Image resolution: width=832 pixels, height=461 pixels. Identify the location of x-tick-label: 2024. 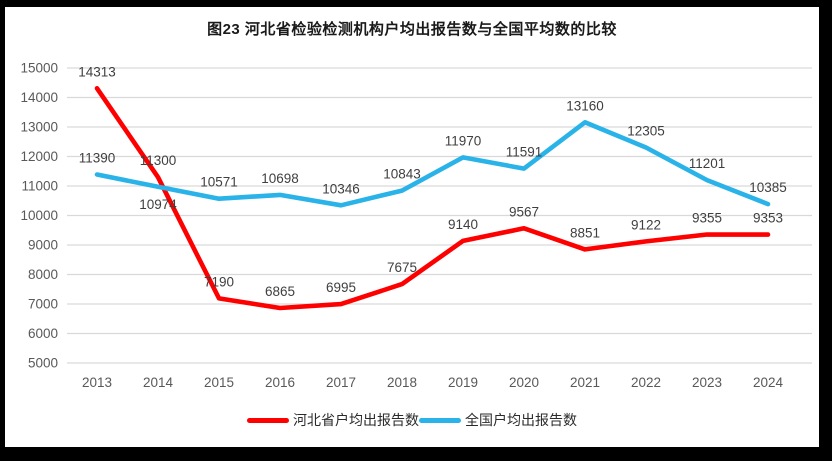
(768, 382).